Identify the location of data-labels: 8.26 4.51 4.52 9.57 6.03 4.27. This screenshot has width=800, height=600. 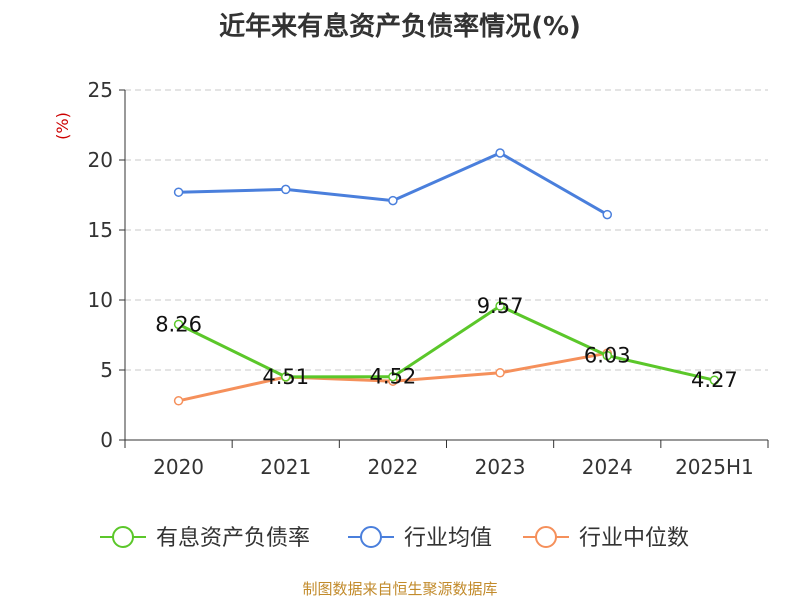
(446, 343).